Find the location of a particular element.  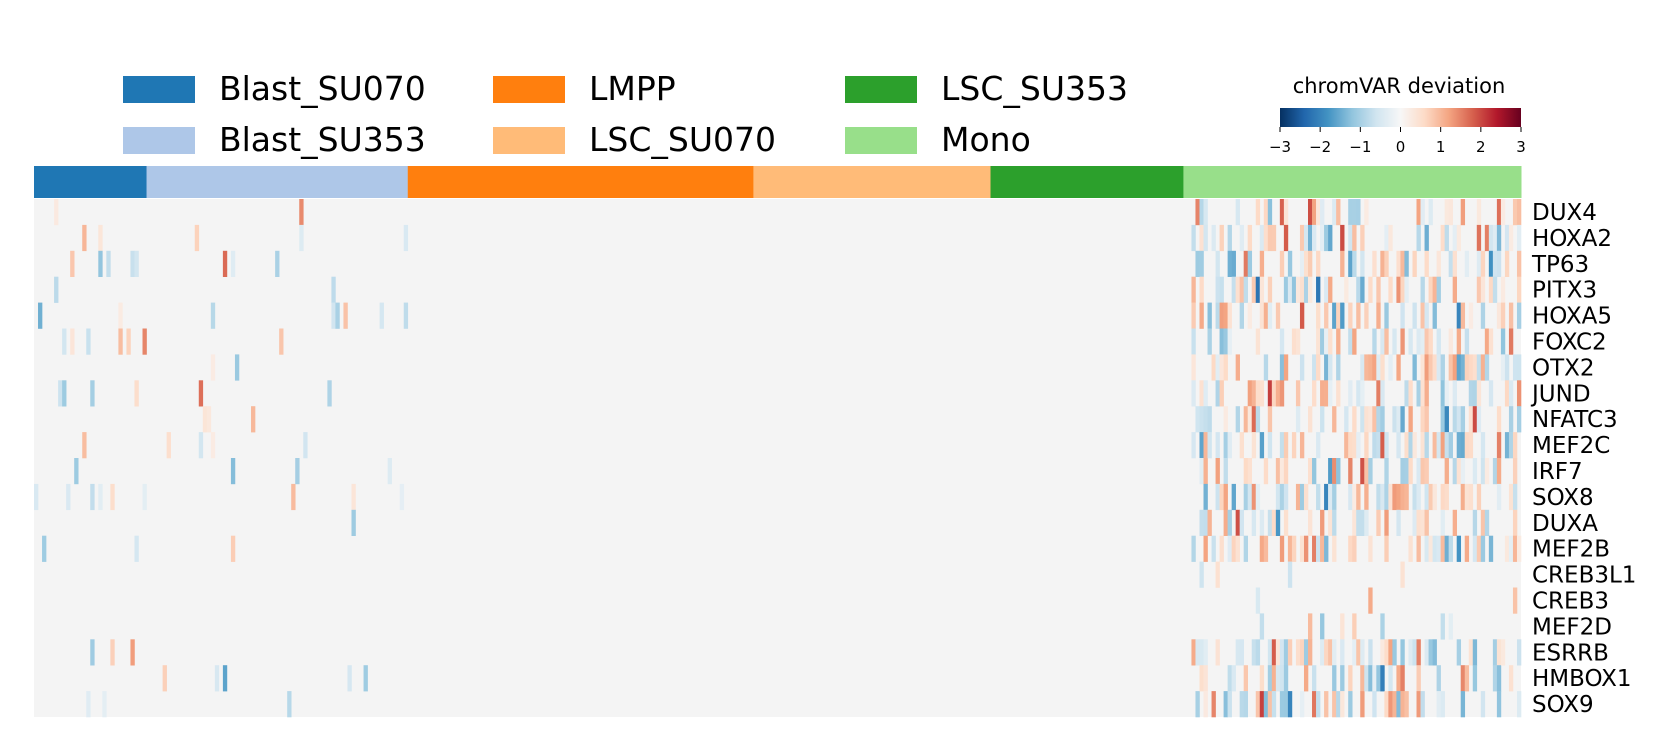

row-label: HOXA5 is located at coordinates (1572, 317).